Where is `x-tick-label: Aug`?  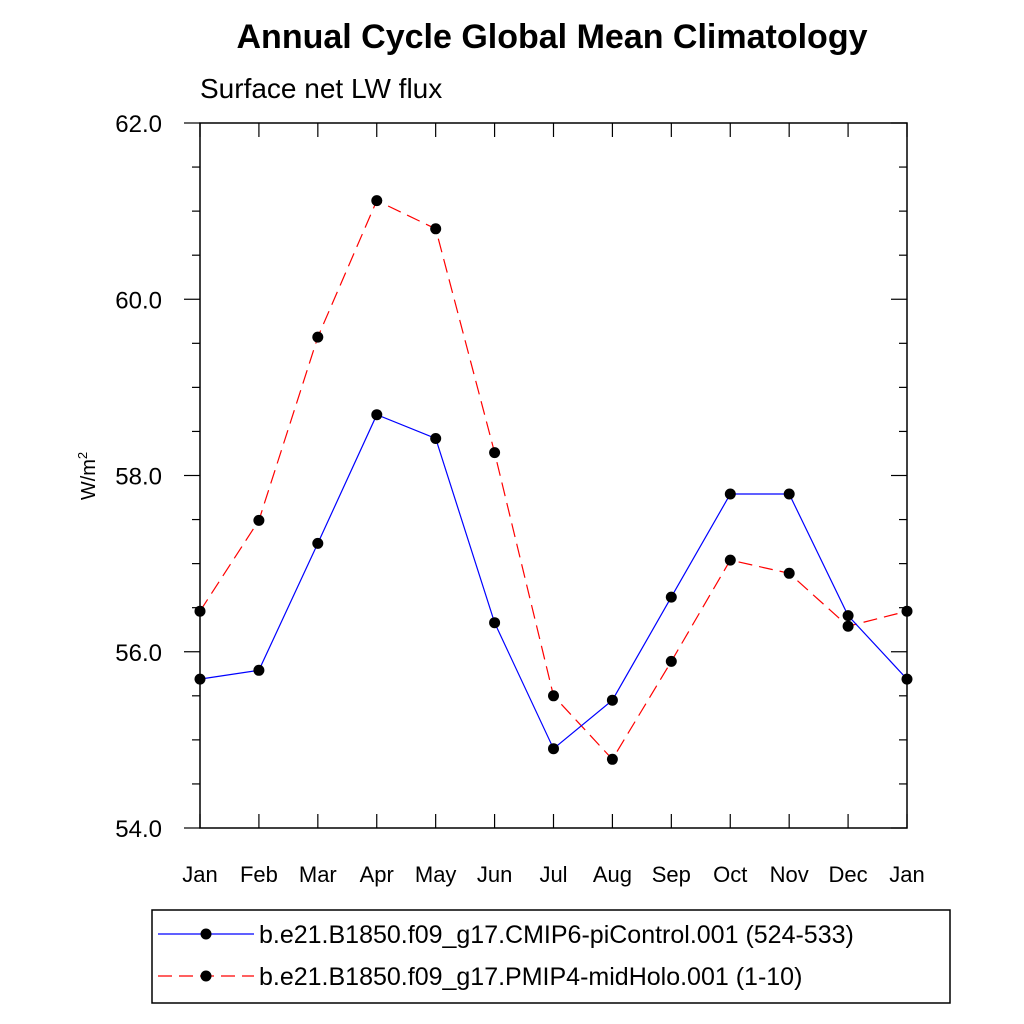 x-tick-label: Aug is located at coordinates (612, 874).